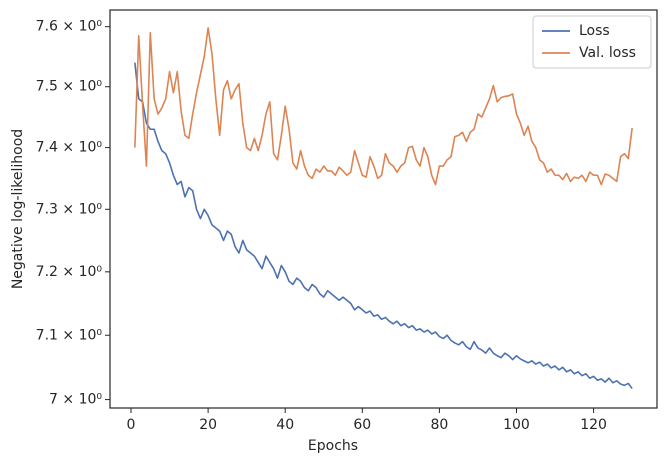 The height and width of the screenshot is (464, 667). What do you see at coordinates (592, 42) in the screenshot?
I see `legend-box` at bounding box center [592, 42].